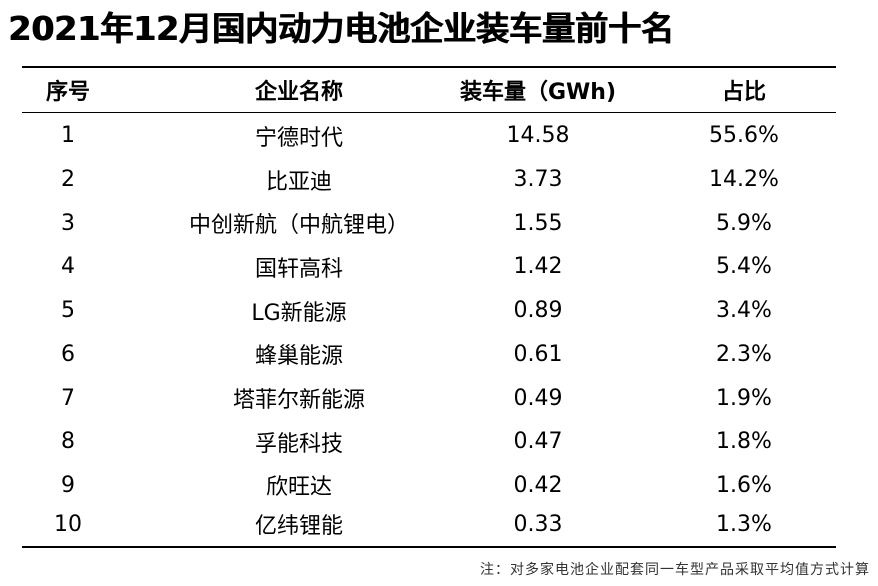 This screenshot has width=878, height=586. Describe the element at coordinates (68, 267) in the screenshot. I see `rank-cell: 4` at that location.